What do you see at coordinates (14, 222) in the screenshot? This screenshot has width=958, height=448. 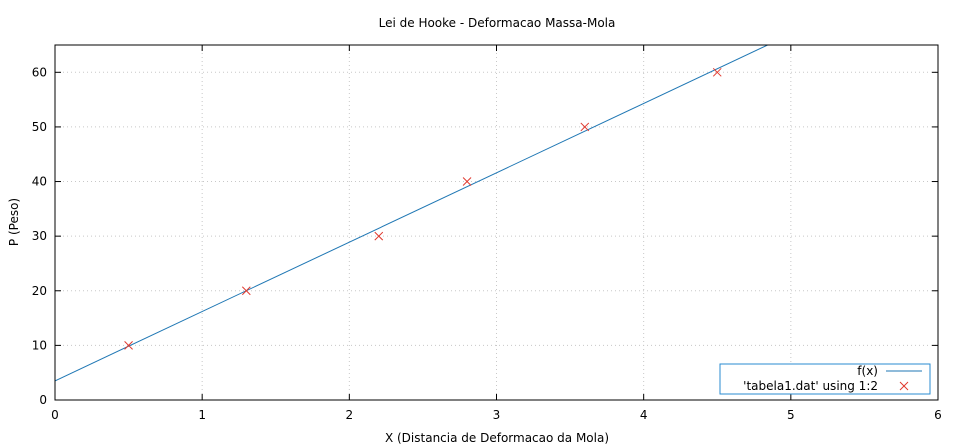 I see `y-axis-label: P (Peso)` at bounding box center [14, 222].